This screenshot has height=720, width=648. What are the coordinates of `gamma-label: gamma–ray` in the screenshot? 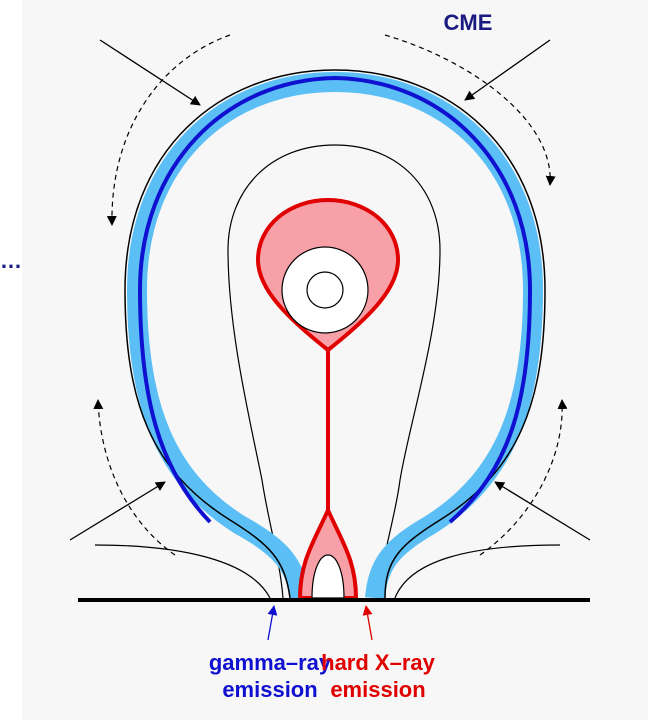 It's located at (270, 662).